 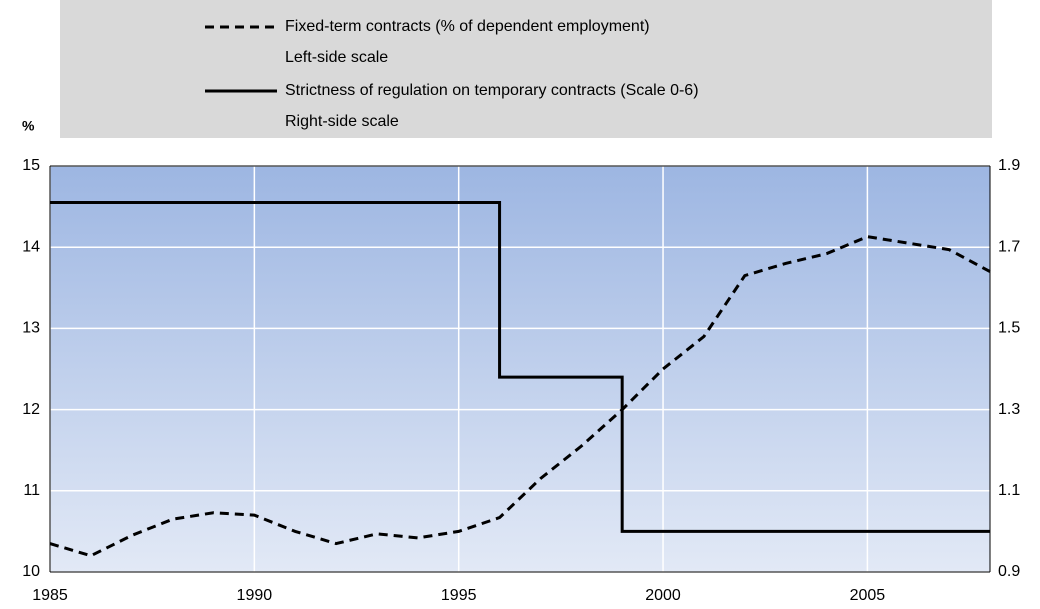 What do you see at coordinates (31, 165) in the screenshot?
I see `y-tick-label: 15` at bounding box center [31, 165].